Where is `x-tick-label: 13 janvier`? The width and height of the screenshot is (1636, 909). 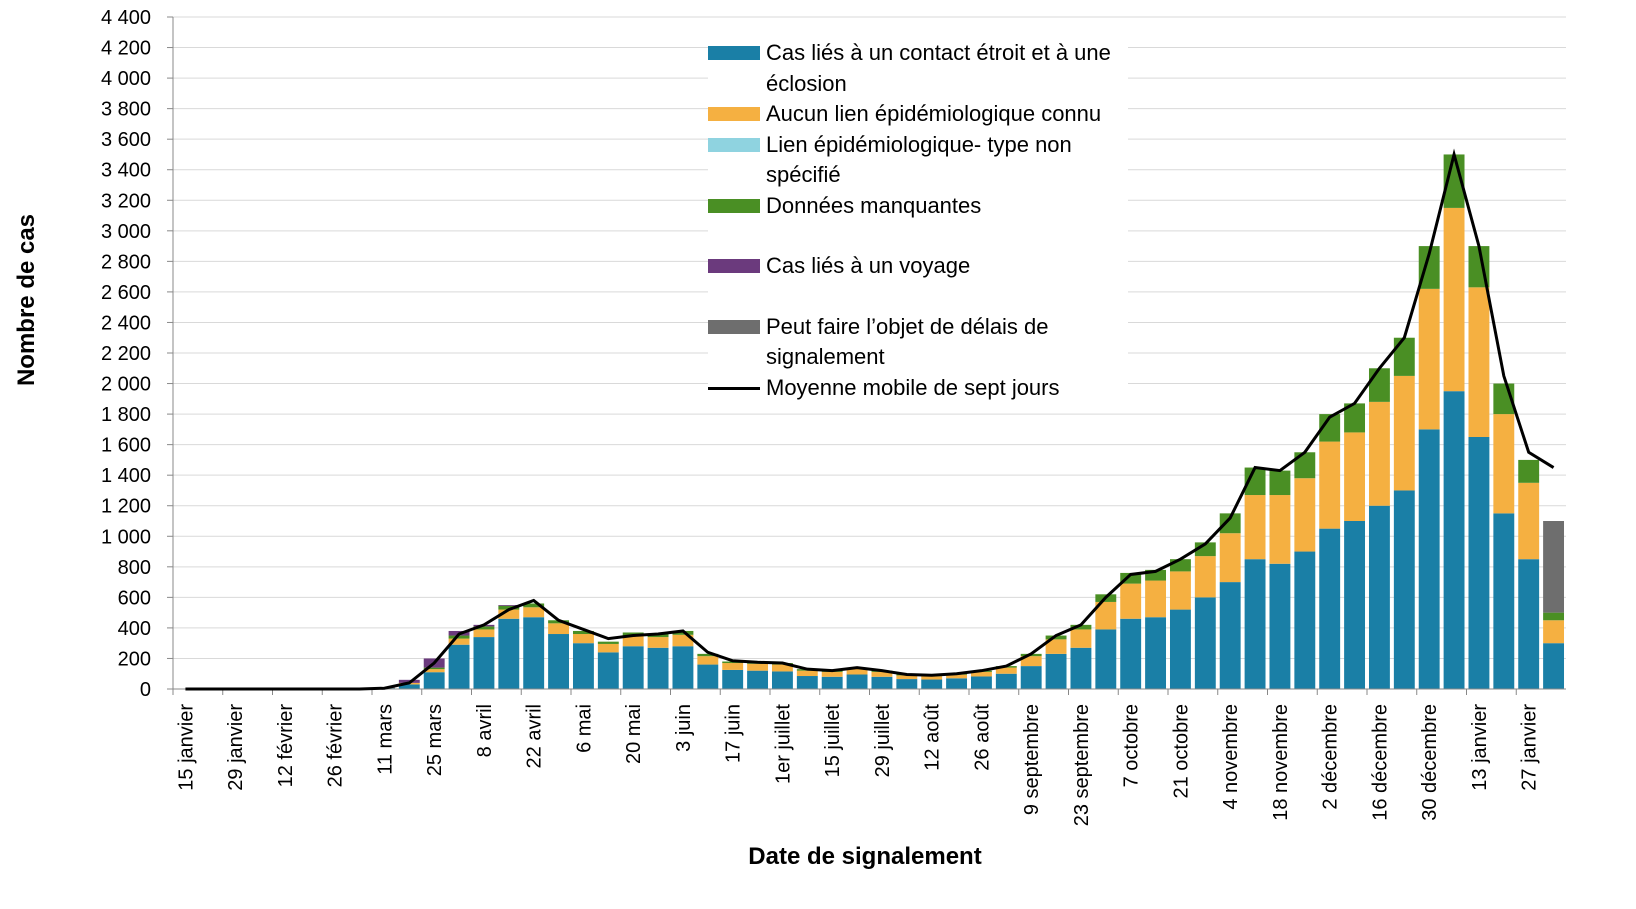 x-tick-label: 13 janvier is located at coordinates (1480, 747).